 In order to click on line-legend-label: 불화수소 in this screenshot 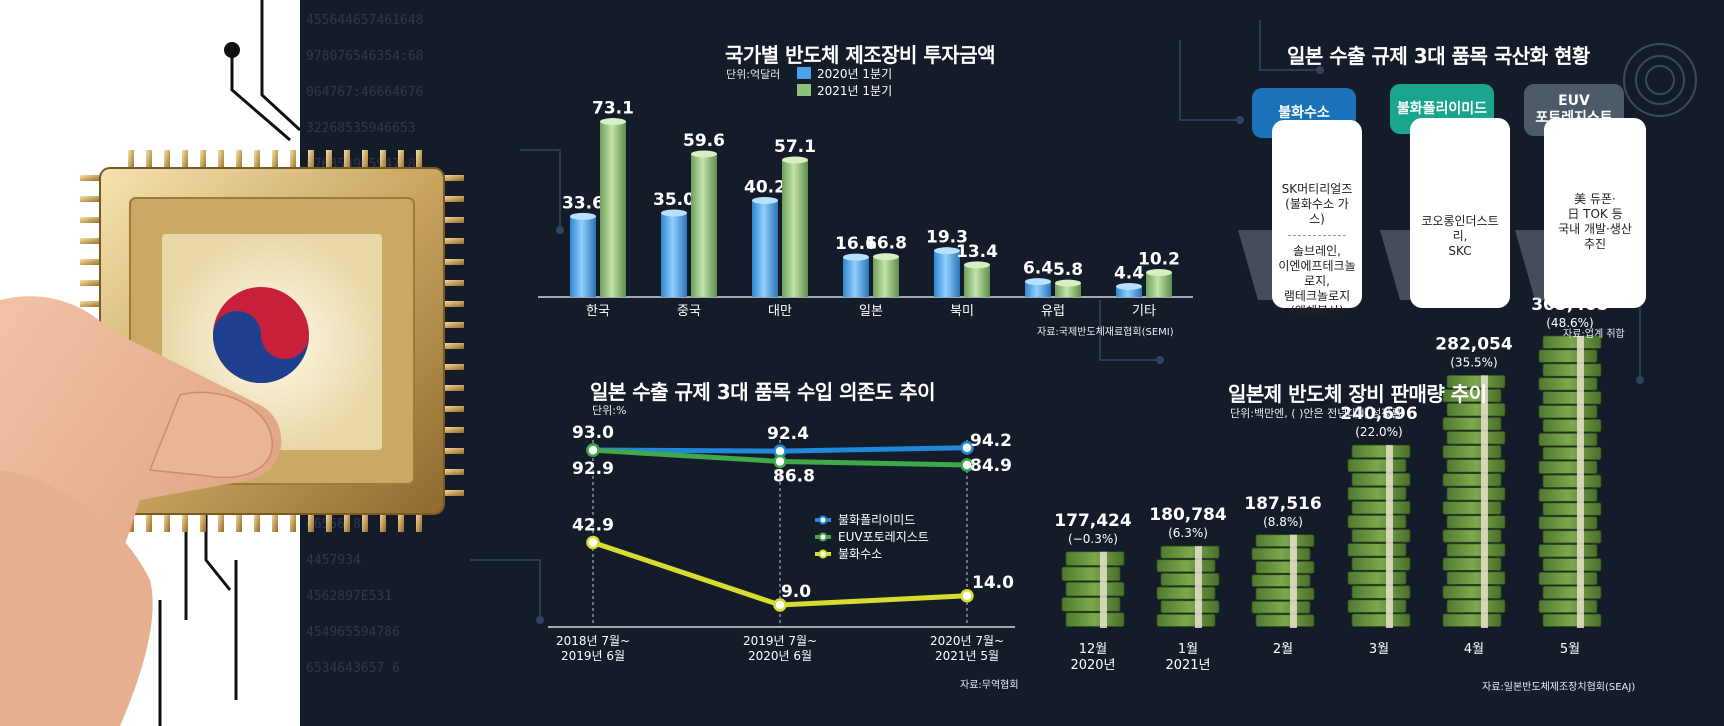, I will do `click(860, 554)`.